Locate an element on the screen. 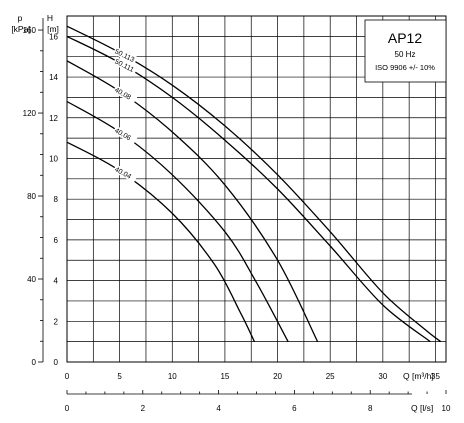 The height and width of the screenshot is (423, 464). head-tick-label: 16 is located at coordinates (53, 36).